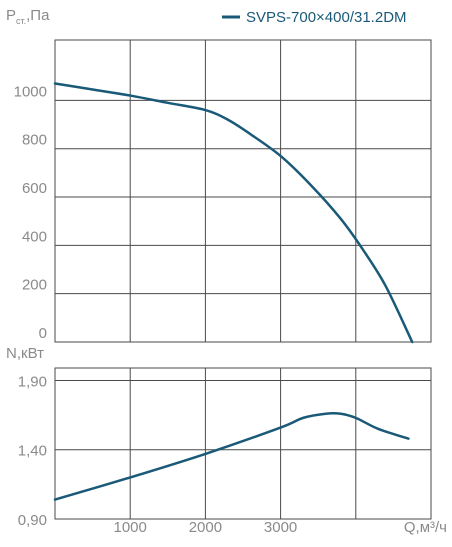 This screenshot has height=547, width=452. I want to click on flow-axis-label: Q,м³/ч, so click(425, 527).